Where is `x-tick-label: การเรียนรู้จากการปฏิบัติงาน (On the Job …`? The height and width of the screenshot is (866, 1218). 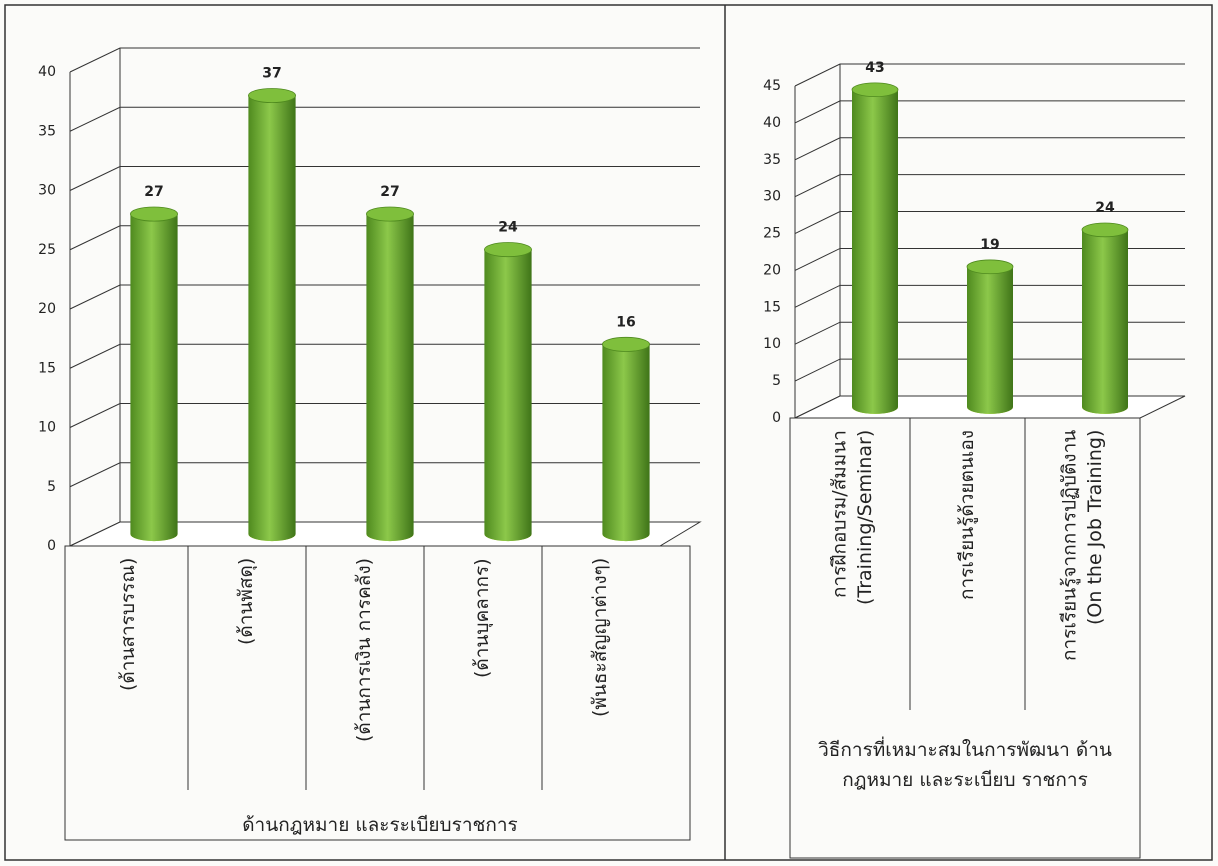 x-tick-label: การเรียนรู้จากการปฏิบัติงาน (On the Job … is located at coordinates (1081, 546).